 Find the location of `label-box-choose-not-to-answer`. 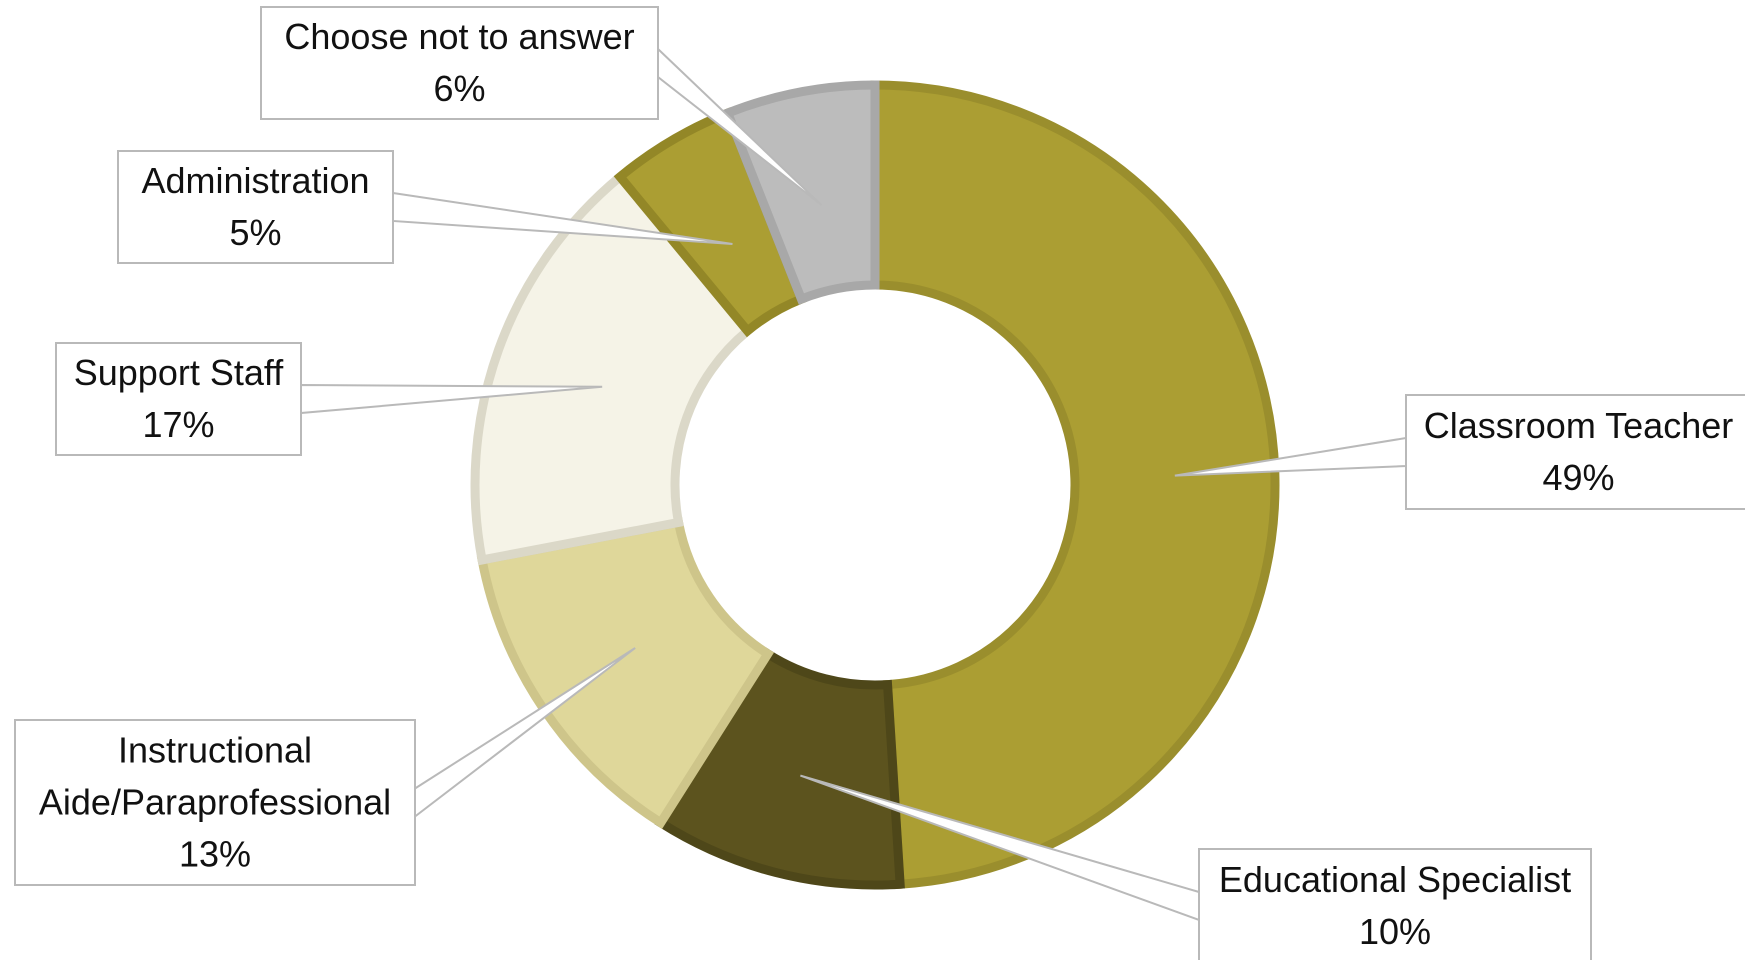

label-box-choose-not-to-answer is located at coordinates (459, 63).